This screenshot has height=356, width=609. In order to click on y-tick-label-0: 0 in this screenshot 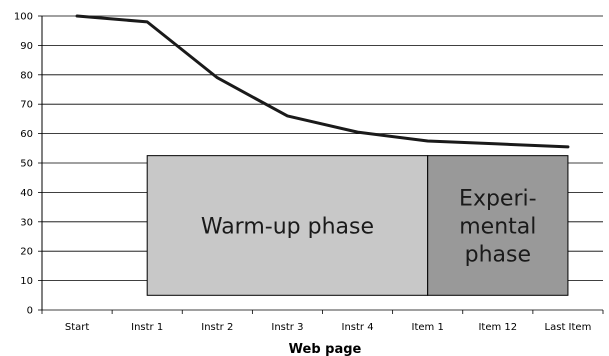, I will do `click(30, 311)`.